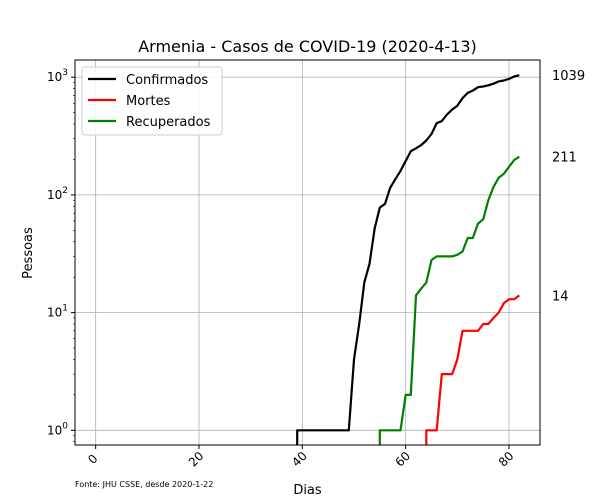 This screenshot has height=500, width=600. I want to click on y-axis-ticks: 10⁰ 10¹ 10² 10³, so click(61, 255).